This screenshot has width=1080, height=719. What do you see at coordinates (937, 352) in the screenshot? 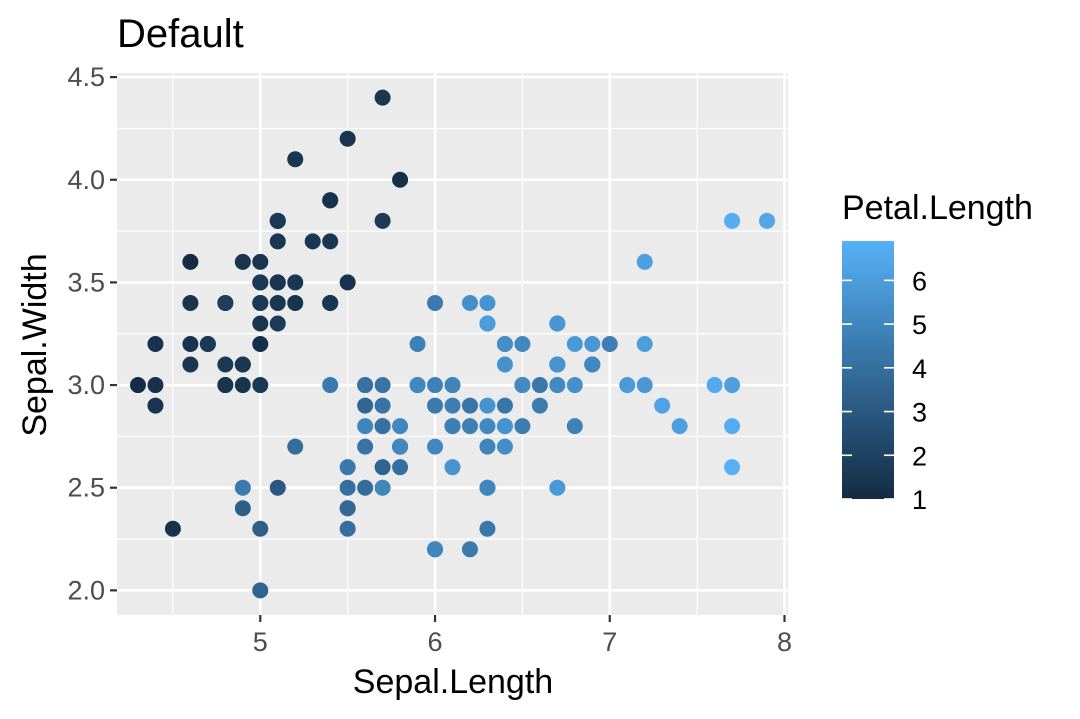
I see `color-legend: Petal.Length 1 2 3 4 5 6` at bounding box center [937, 352].